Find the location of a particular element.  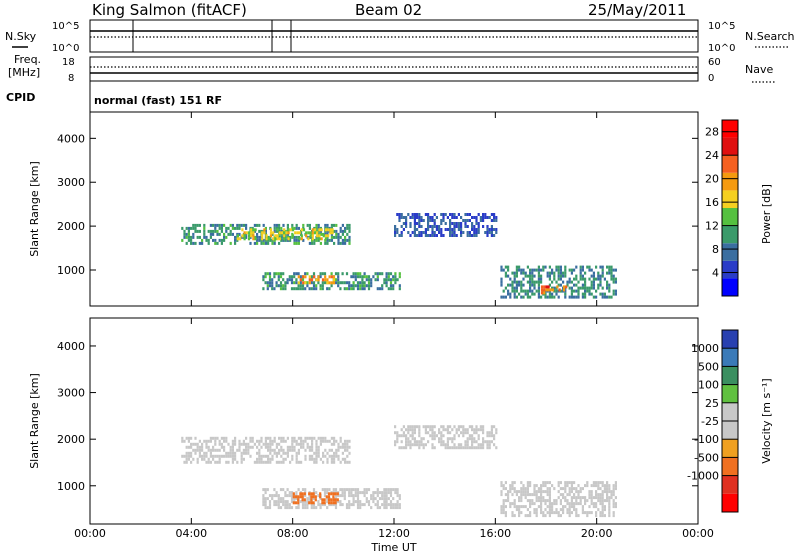

velocity-y-axis-label: Slant Range [km] is located at coordinates (34, 421).